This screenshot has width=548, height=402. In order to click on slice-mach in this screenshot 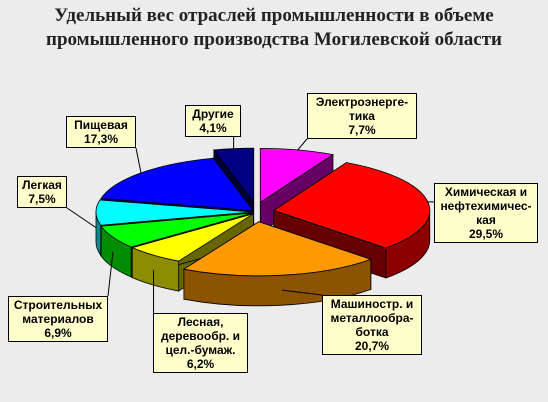, I will do `click(277, 264)`.